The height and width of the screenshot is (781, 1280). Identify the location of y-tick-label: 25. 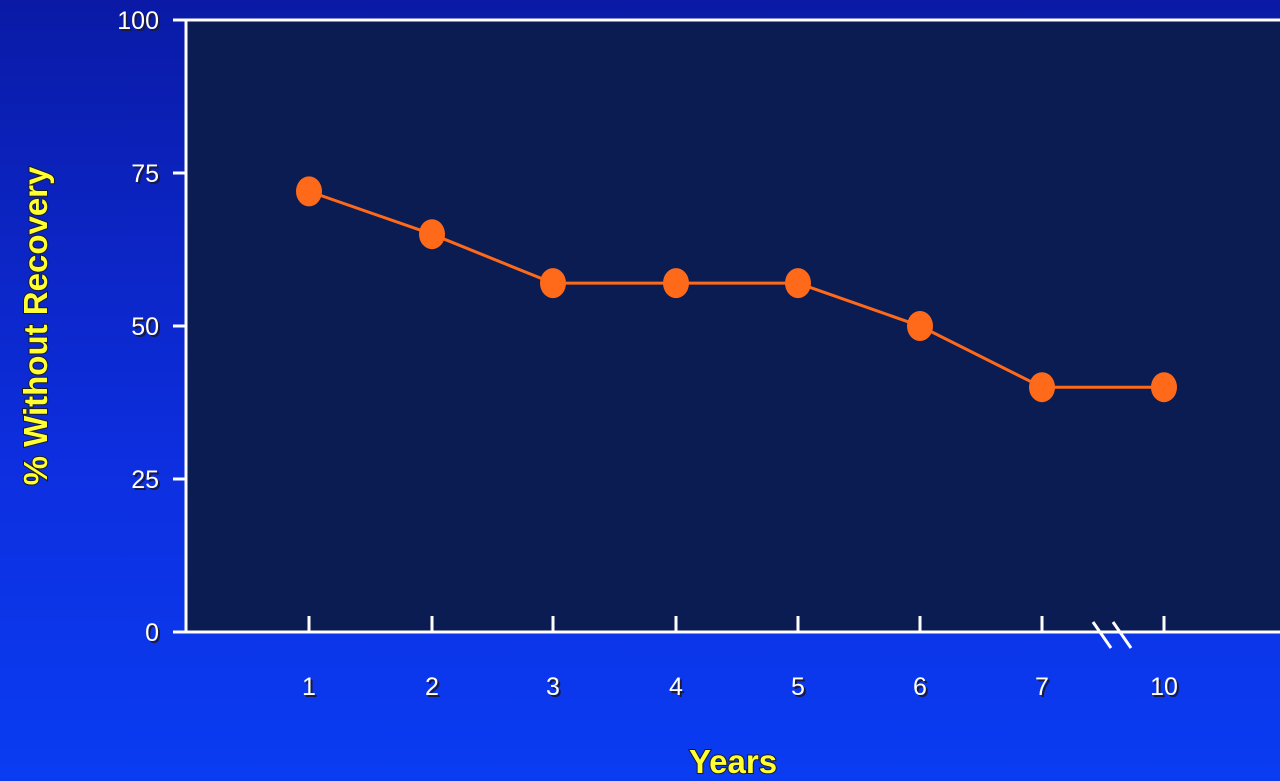
(145, 480).